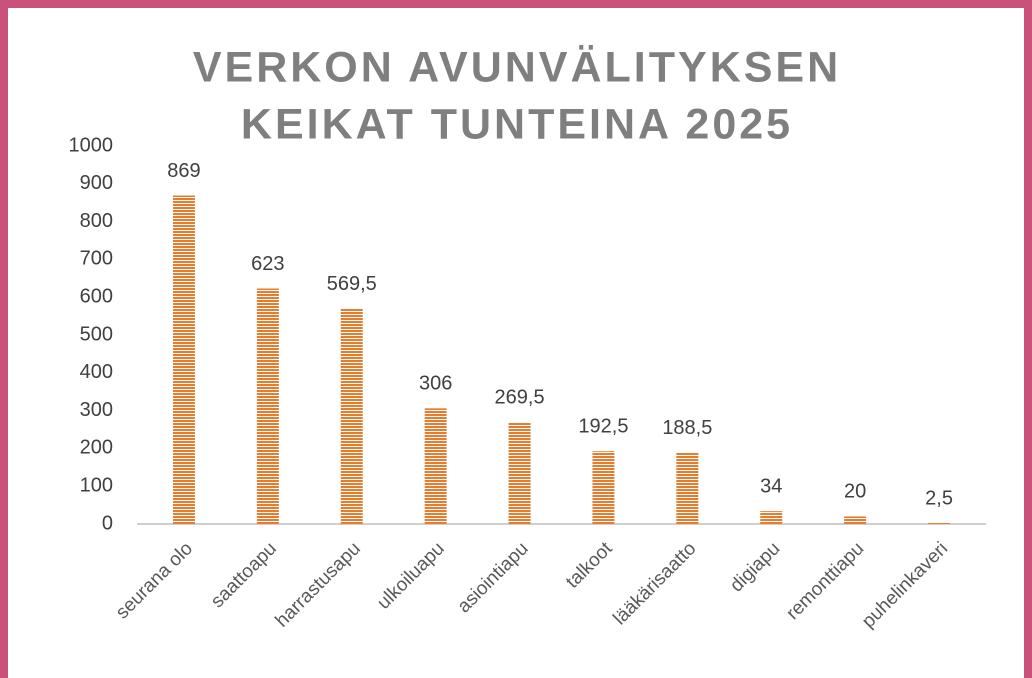  Describe the element at coordinates (91, 145) in the screenshot. I see `y-tick-label: 1000` at that location.